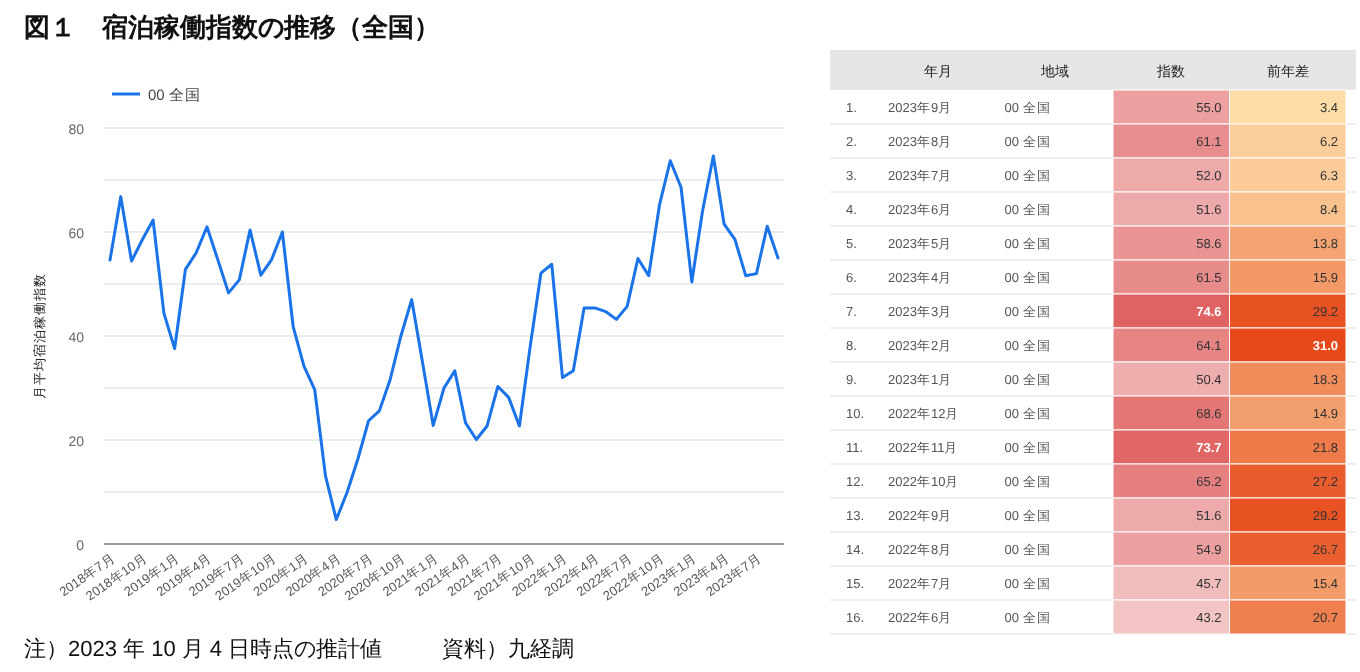 This screenshot has height=672, width=1360. What do you see at coordinates (203, 649) in the screenshot?
I see `text: 注）2023 年 10 月 4 日時点の推計値` at bounding box center [203, 649].